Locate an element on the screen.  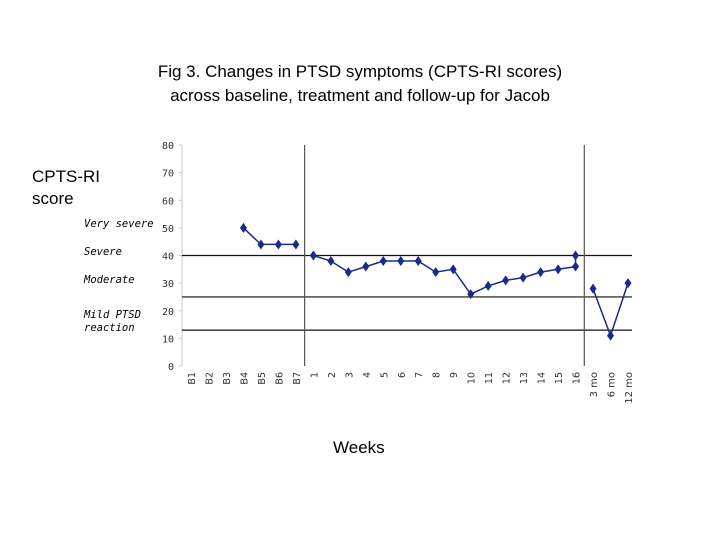
x-tick-label: 8 is located at coordinates (437, 375).